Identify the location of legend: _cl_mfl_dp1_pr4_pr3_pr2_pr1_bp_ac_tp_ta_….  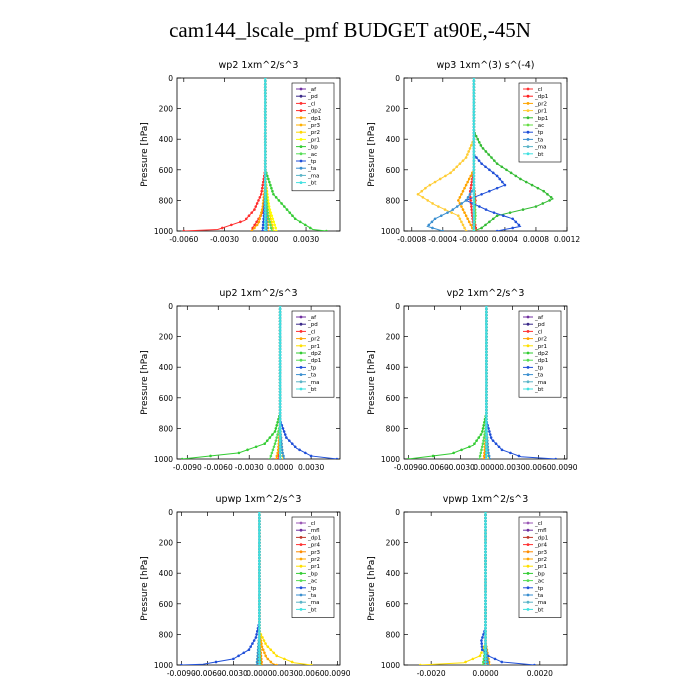
(540, 567).